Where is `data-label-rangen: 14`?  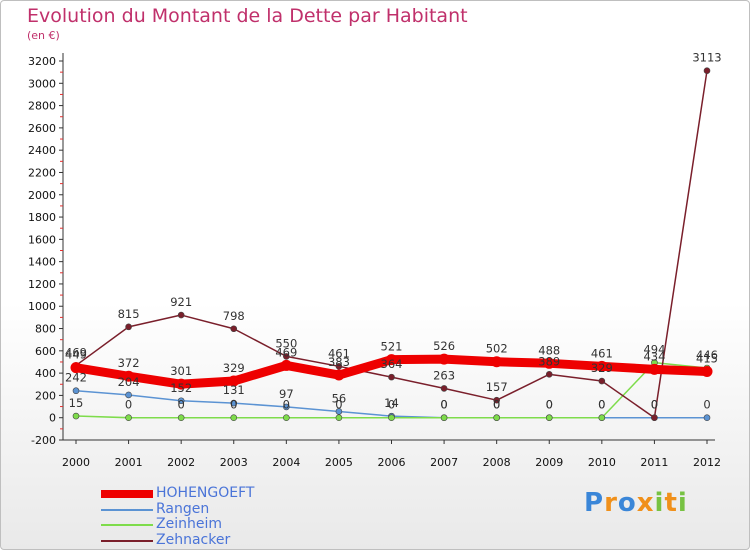 data-label-rangen: 14 is located at coordinates (391, 403).